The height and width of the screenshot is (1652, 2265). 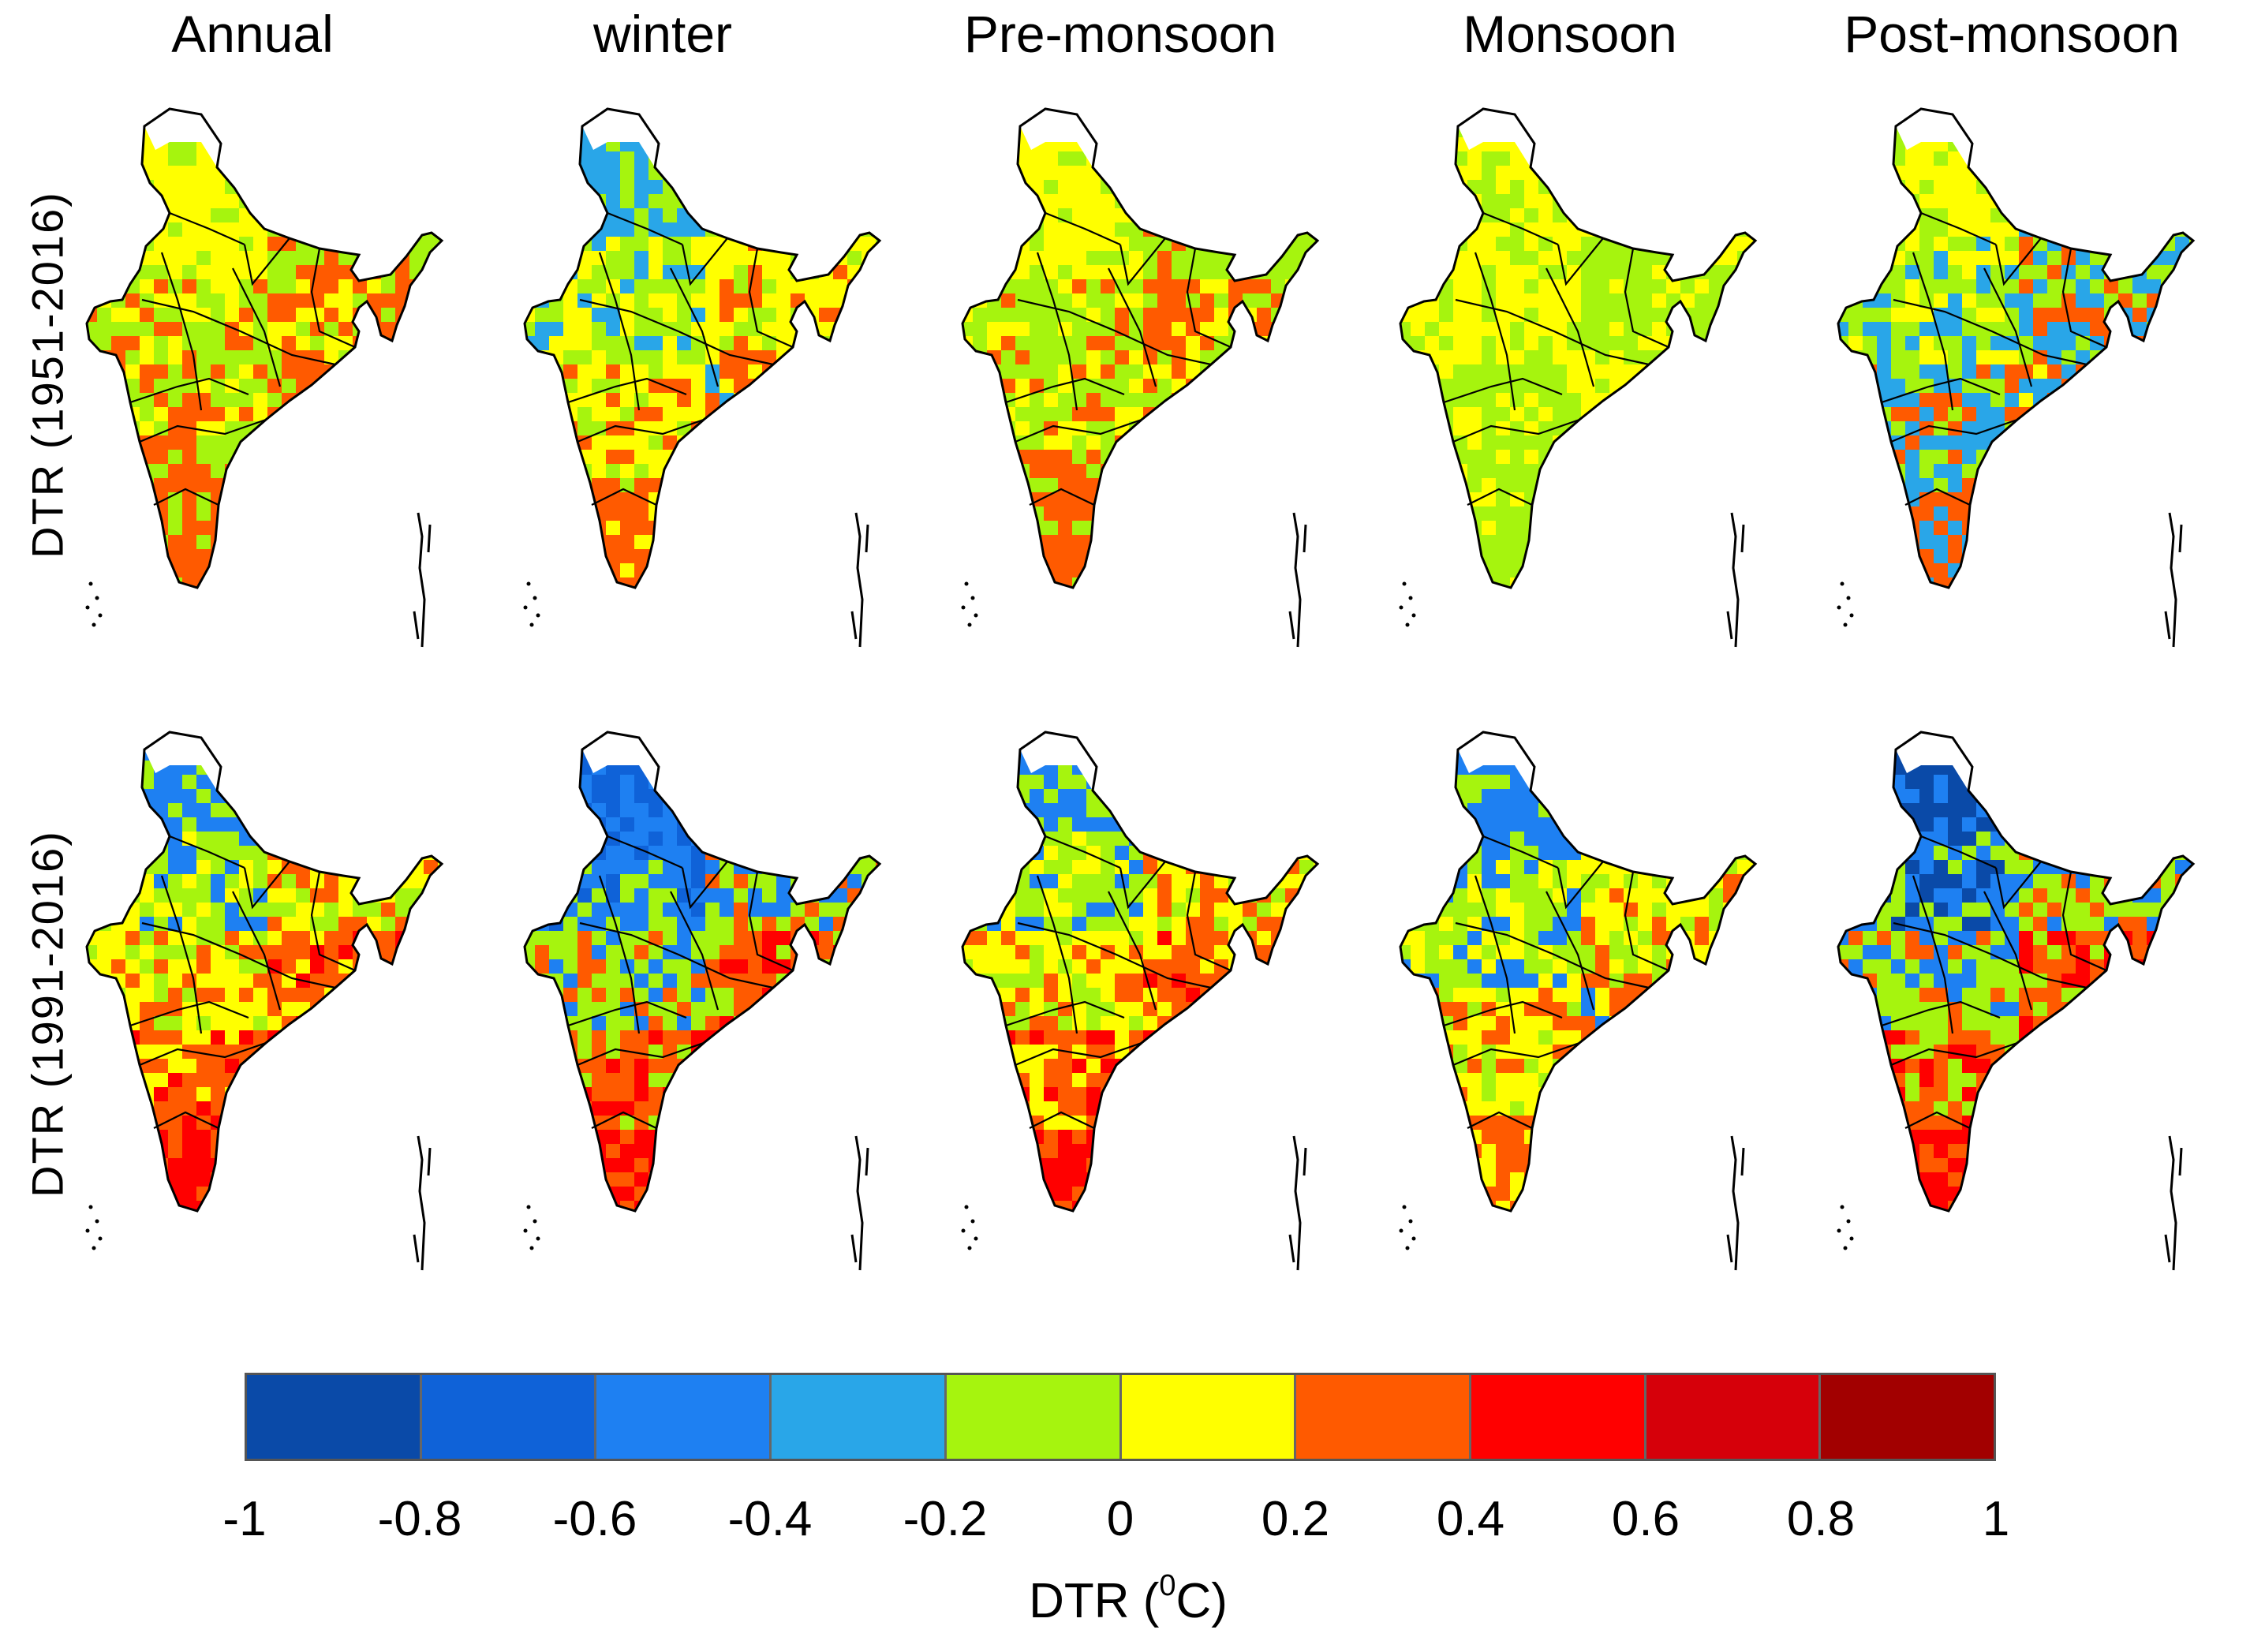 What do you see at coordinates (1128, 1598) in the screenshot?
I see `colorbar-label: DTR (0C)` at bounding box center [1128, 1598].